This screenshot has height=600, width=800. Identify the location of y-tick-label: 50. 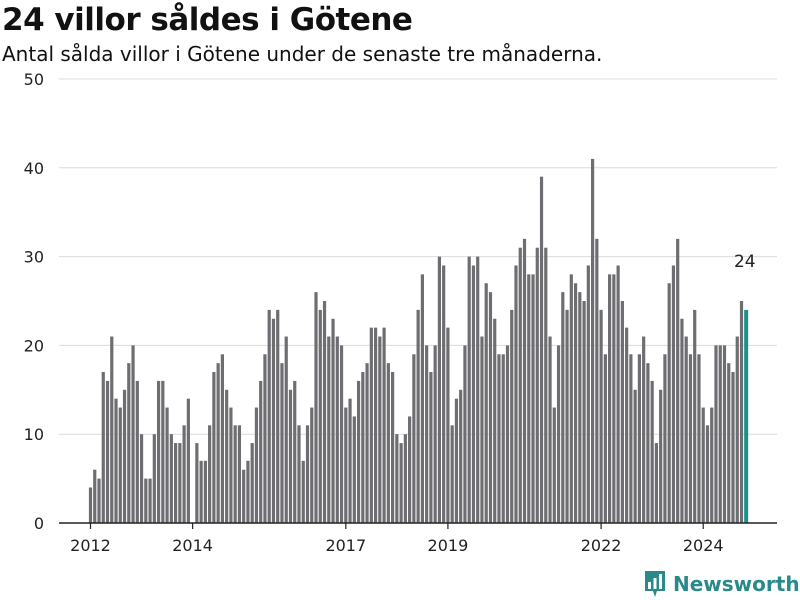
(34, 79).